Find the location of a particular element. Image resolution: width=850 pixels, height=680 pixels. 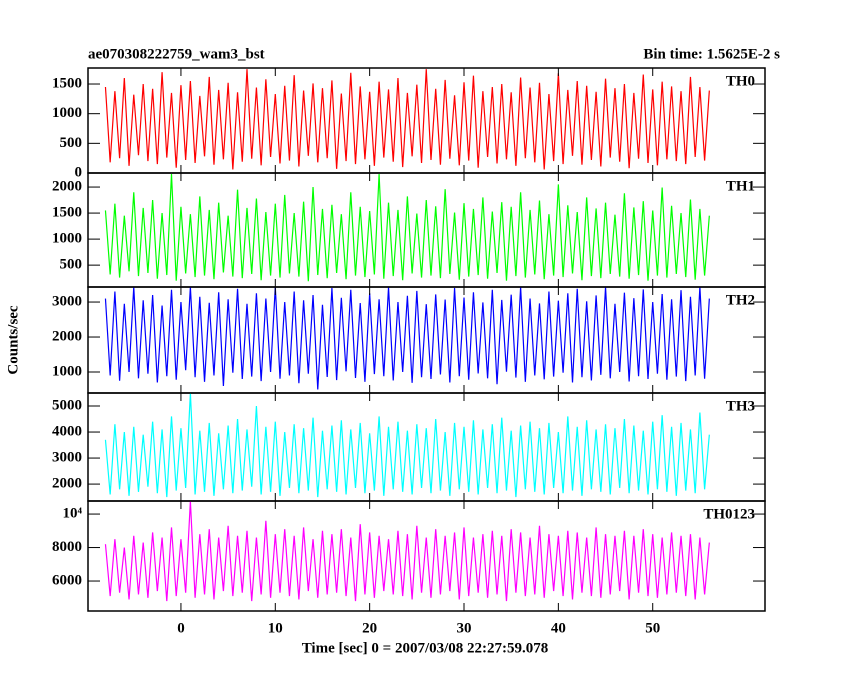

panel-label: TH0 is located at coordinates (740, 81).